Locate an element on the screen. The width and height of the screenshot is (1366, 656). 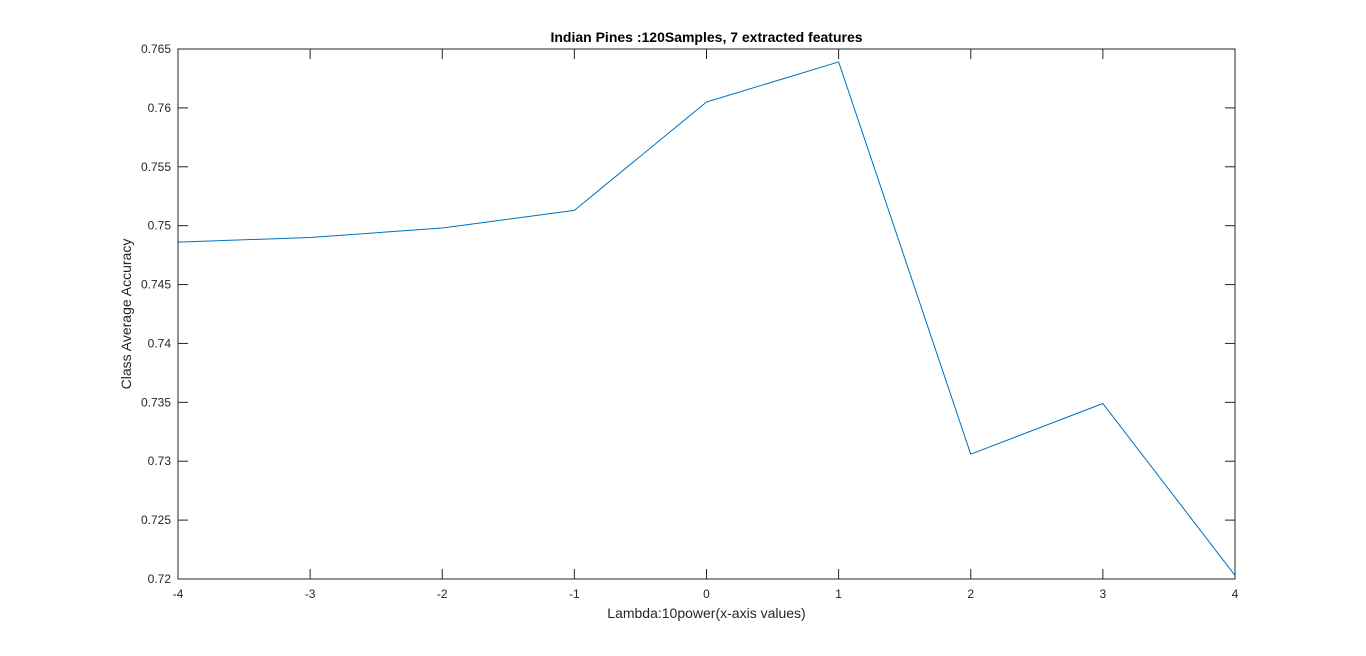
y-tick-label: 0.725 is located at coordinates (156, 520).